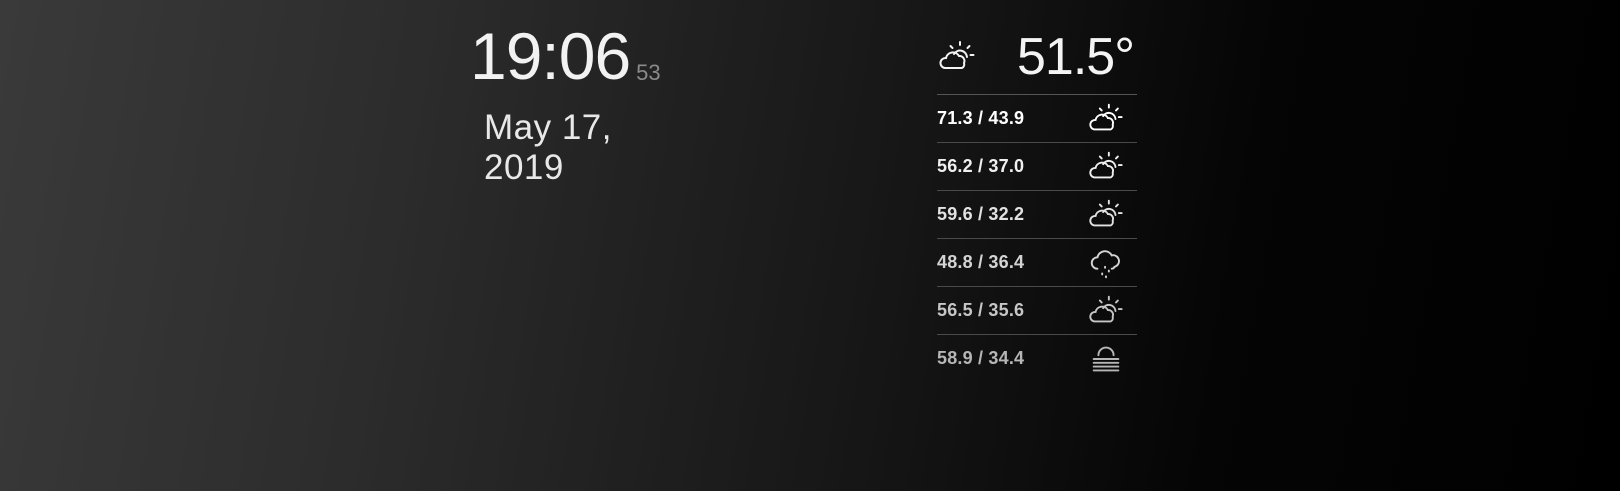  Describe the element at coordinates (1037, 167) in the screenshot. I see `forecast-row: 56.2 / 37.0` at that location.